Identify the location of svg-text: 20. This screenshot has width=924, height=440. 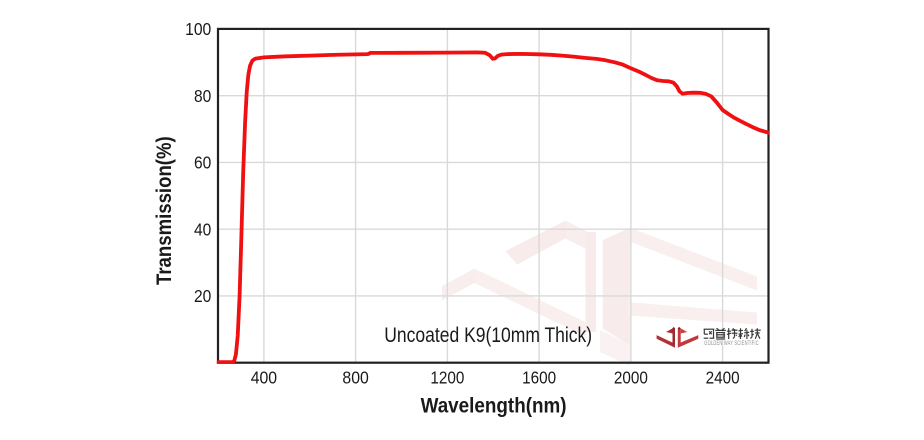
(203, 296).